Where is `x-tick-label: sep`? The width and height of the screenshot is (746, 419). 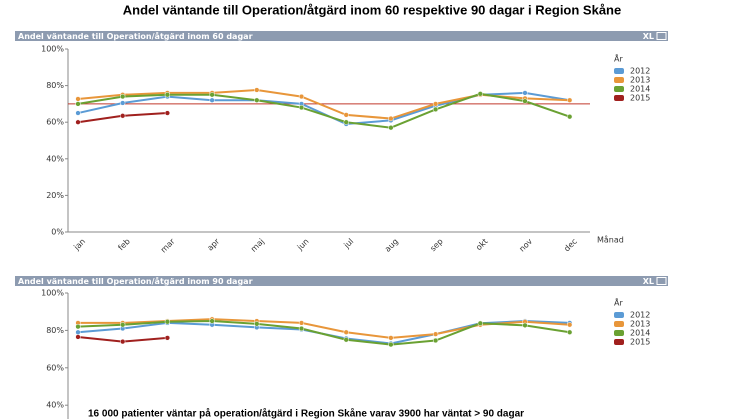
x-tick-label: sep is located at coordinates (436, 245).